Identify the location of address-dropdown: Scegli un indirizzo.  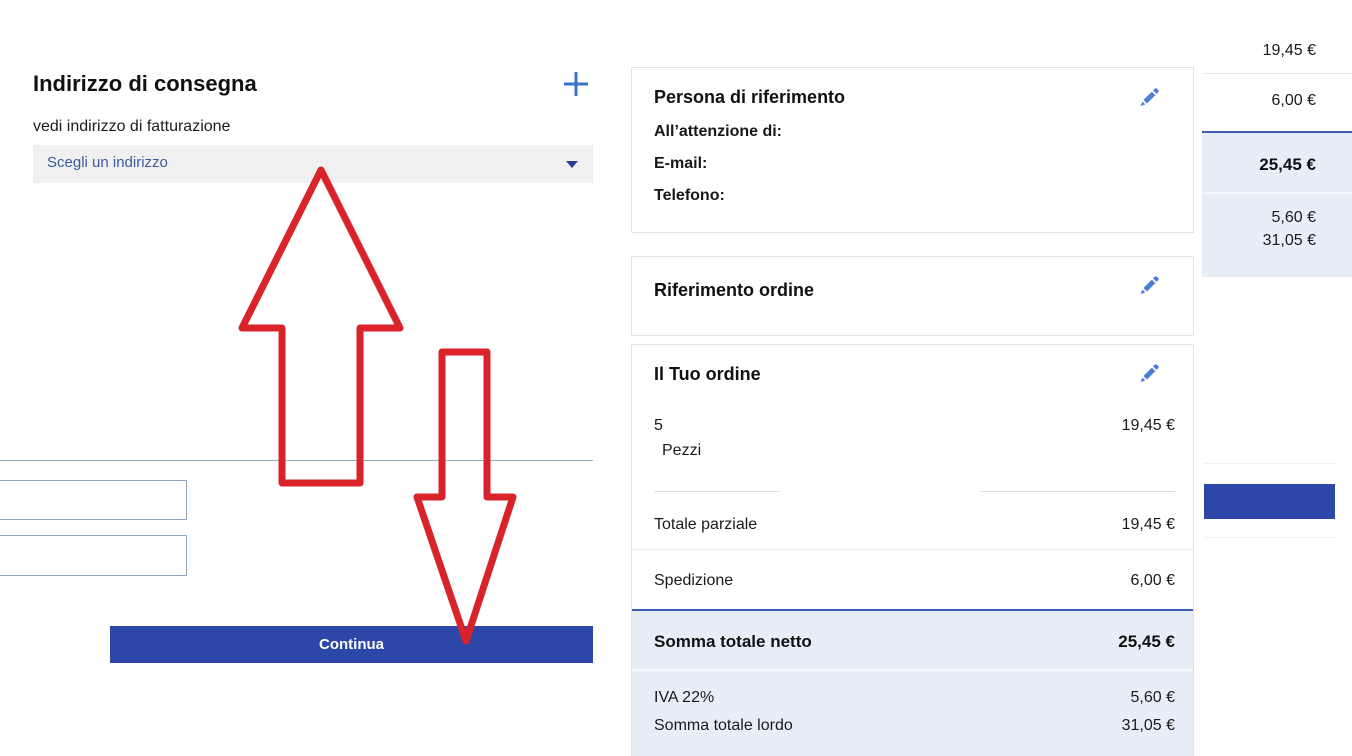
(313, 164).